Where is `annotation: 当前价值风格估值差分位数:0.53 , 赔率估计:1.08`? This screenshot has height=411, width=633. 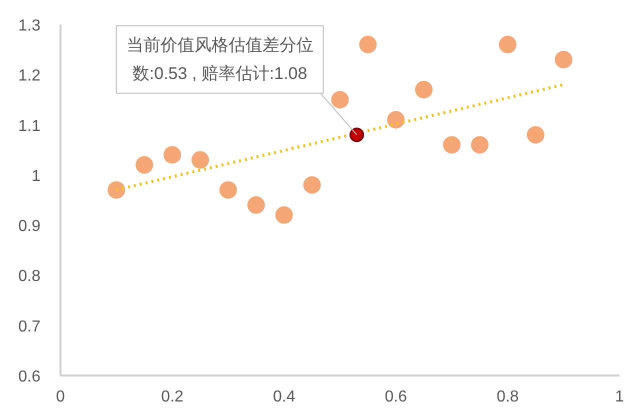
annotation: 当前价值风格估值差分位数:0.53 , 赔率估计:1.08 is located at coordinates (220, 60).